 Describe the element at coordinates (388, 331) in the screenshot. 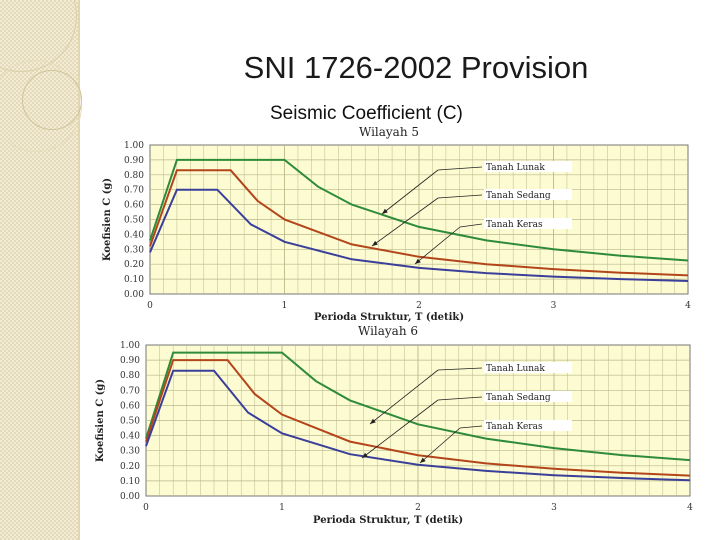

I see `chart-title: Wilayah 6` at that location.